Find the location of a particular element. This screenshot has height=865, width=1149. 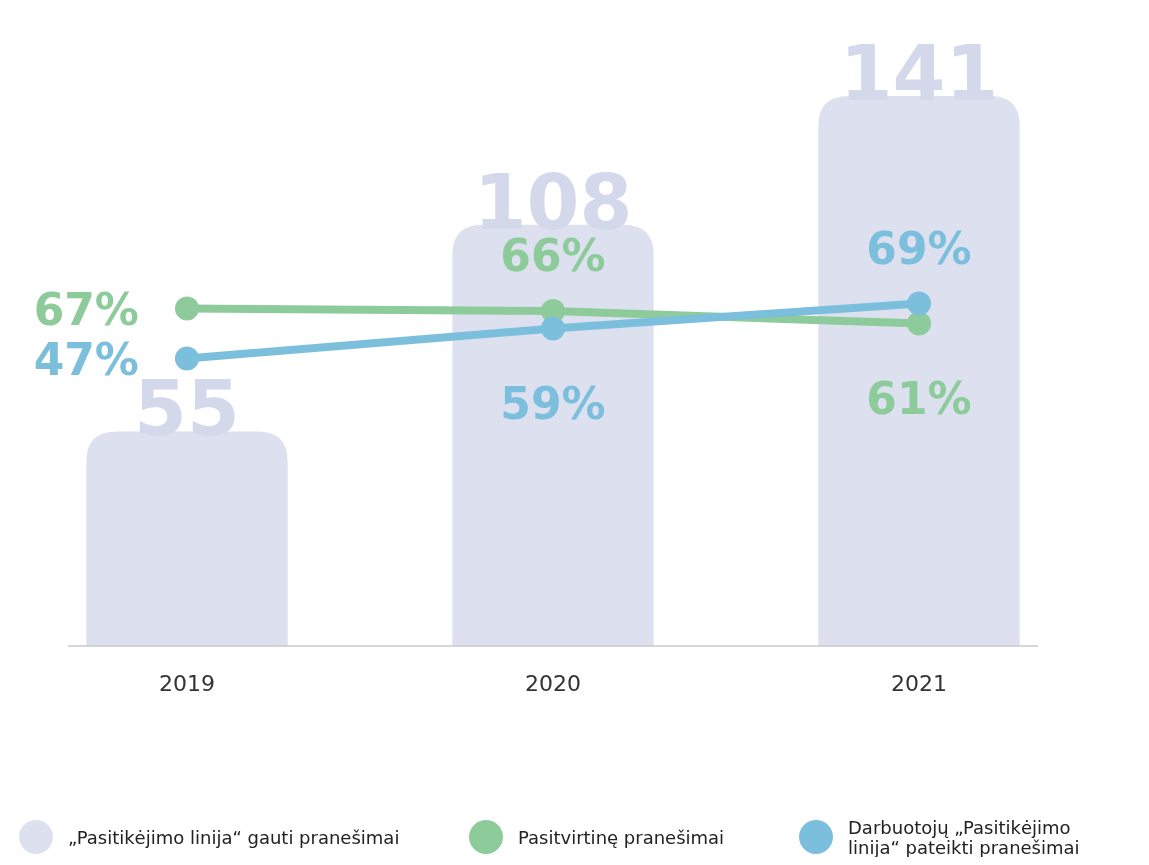

x-tick-label: 2021 is located at coordinates (919, 683).